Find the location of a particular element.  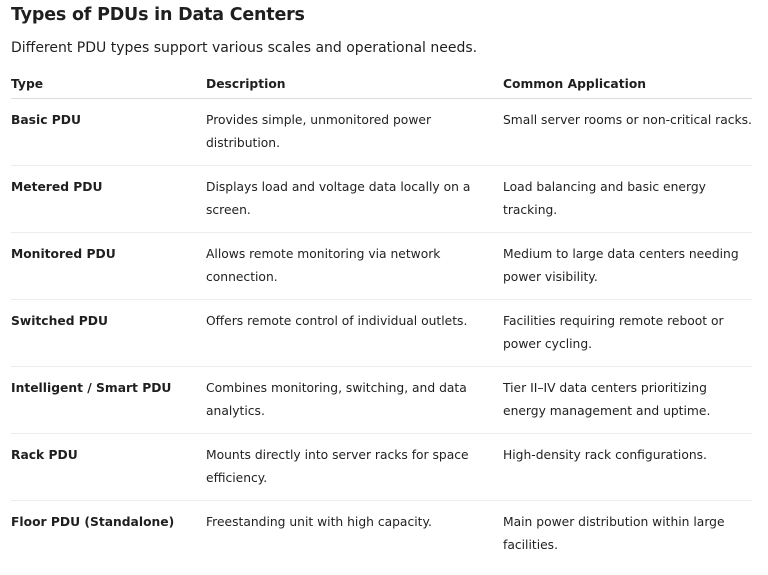

cell-type: Rack PDU is located at coordinates (108, 467).